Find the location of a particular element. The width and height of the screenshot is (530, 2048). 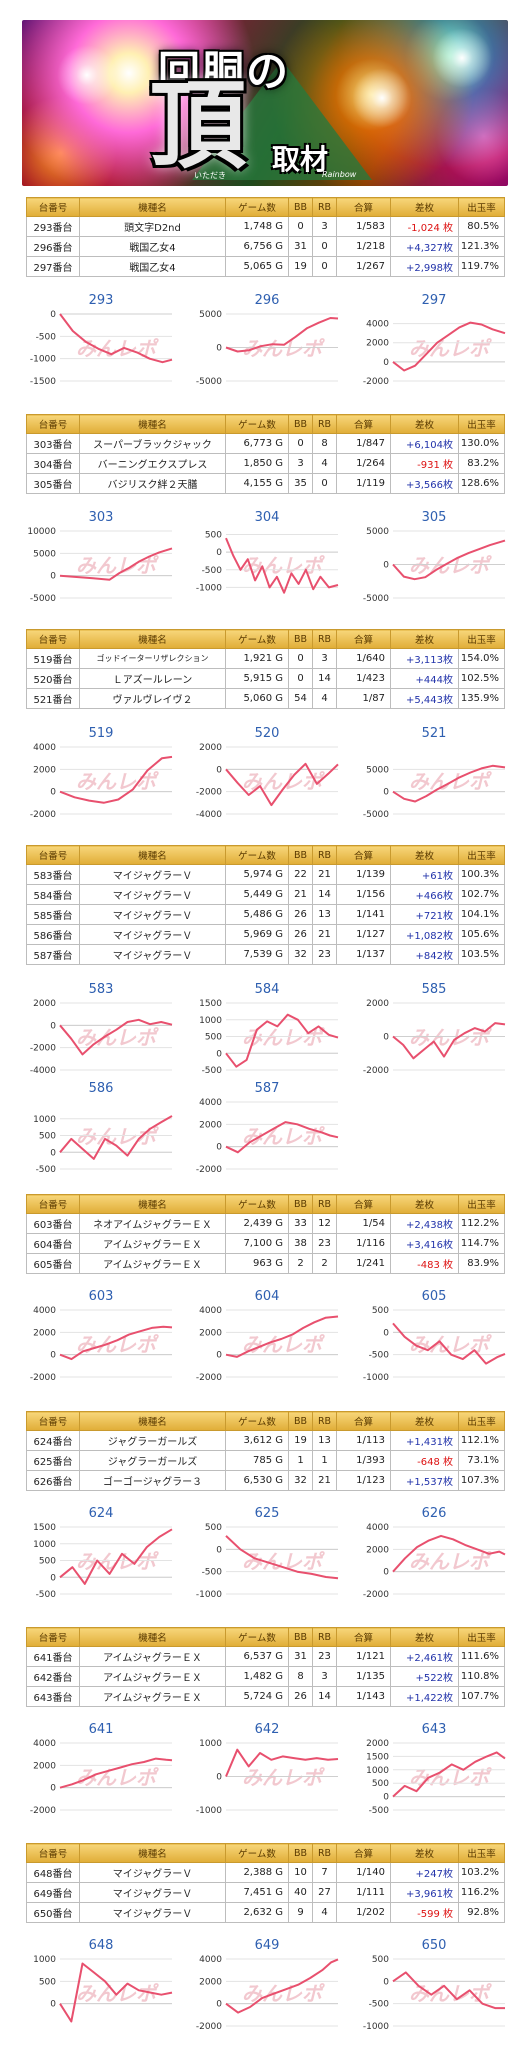

machine-number-cell: 519番台 is located at coordinates (53, 658).